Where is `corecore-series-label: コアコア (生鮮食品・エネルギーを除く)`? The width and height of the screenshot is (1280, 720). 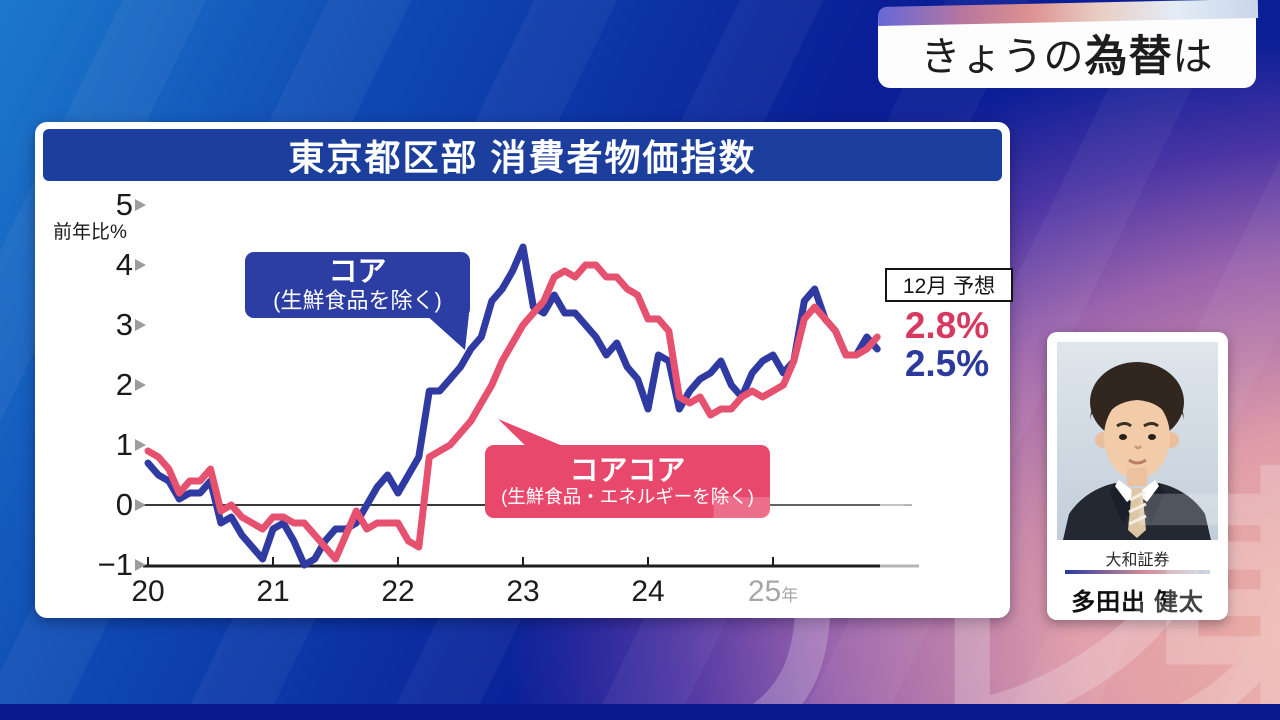
corecore-series-label: コアコア (生鮮食品・エネルギーを除く) is located at coordinates (627, 481).